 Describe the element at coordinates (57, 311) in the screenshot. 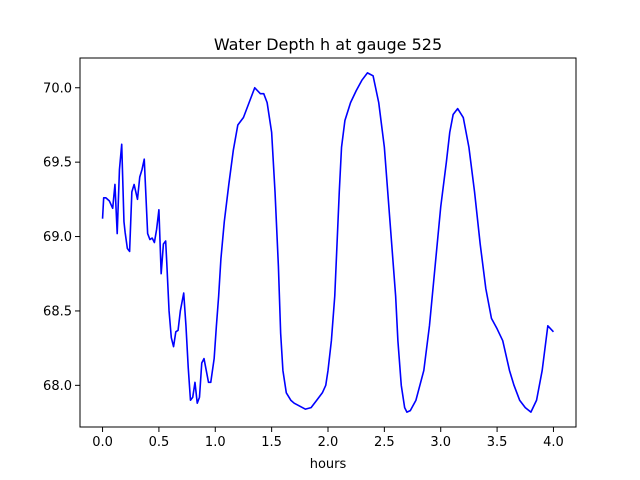

I see `y-tick-label: 68.5` at that location.